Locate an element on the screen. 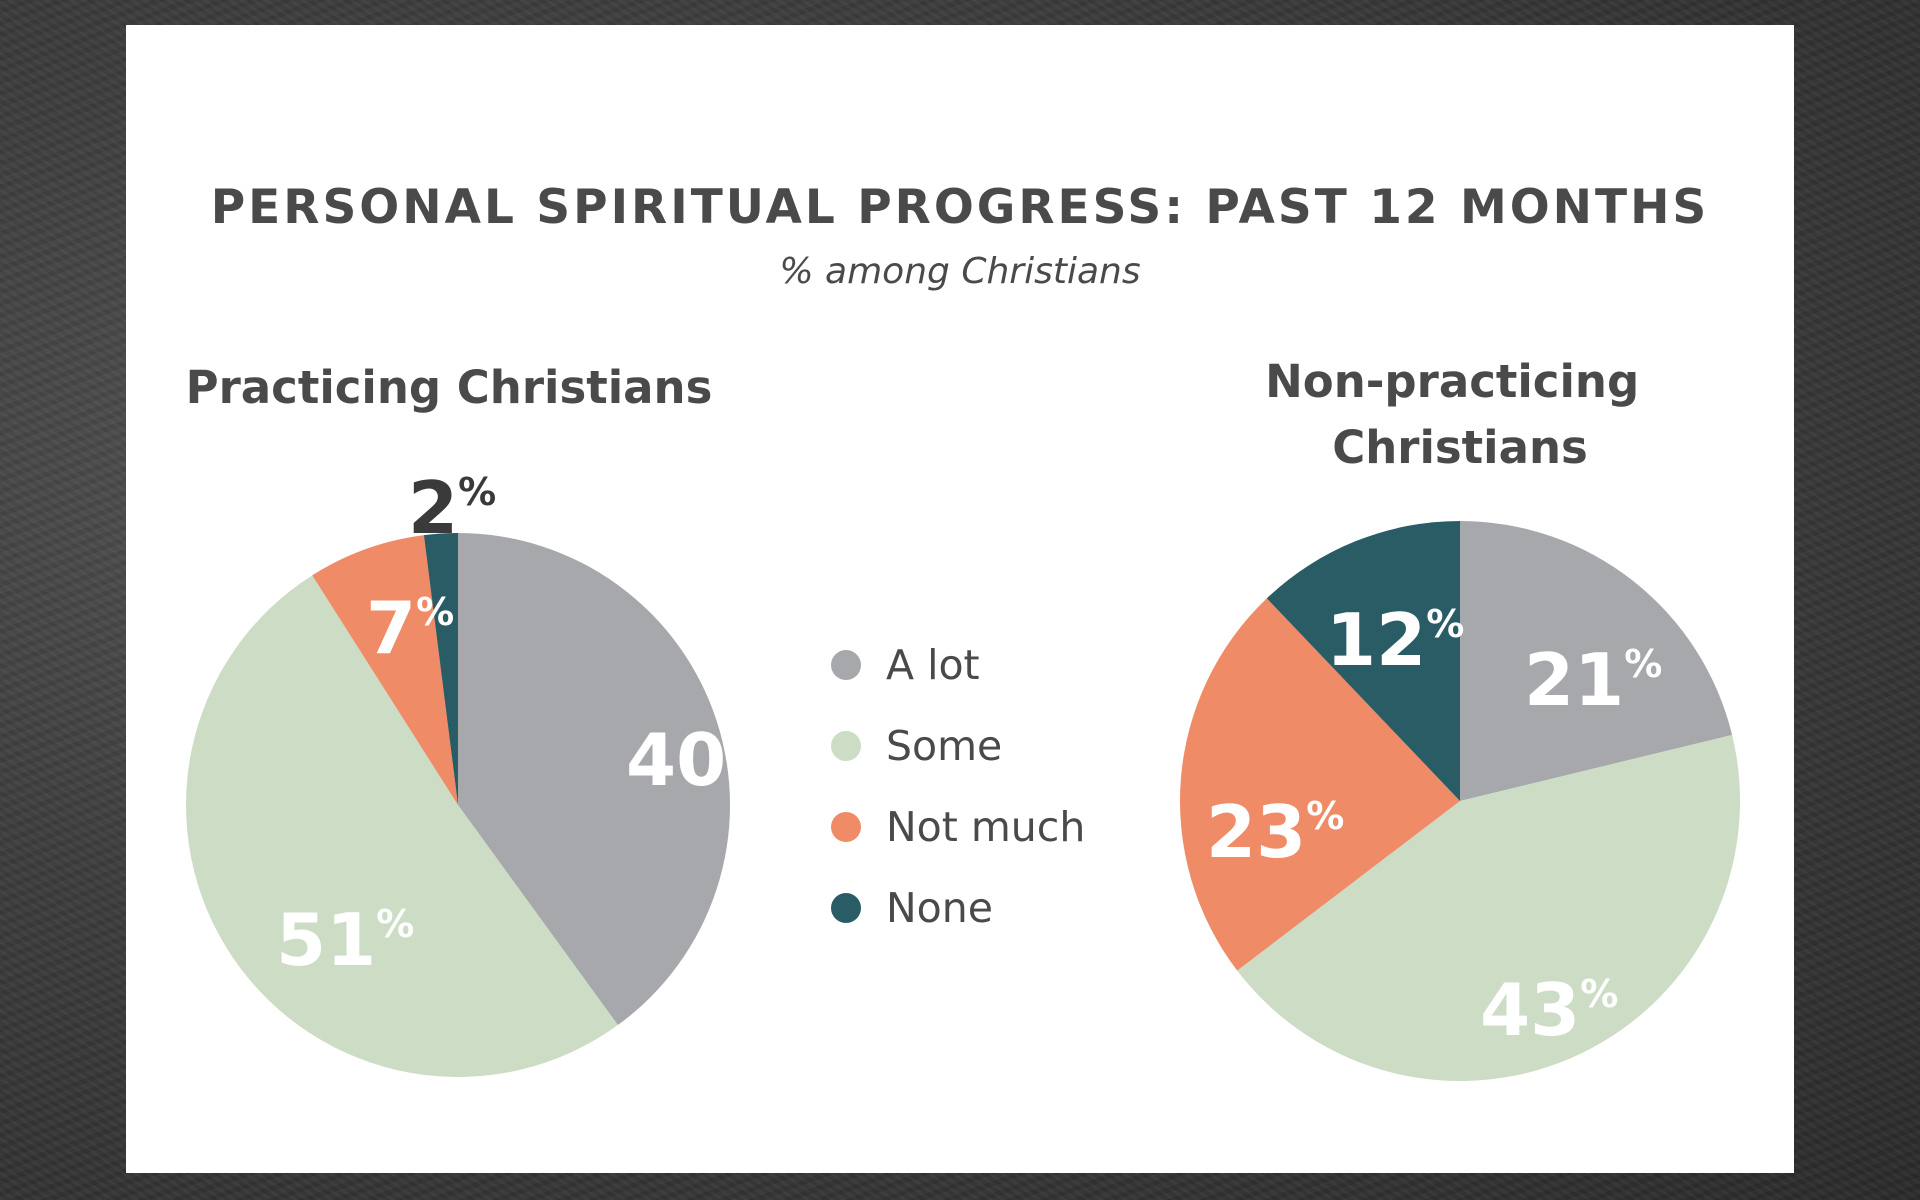 Image resolution: width=1920 pixels, height=1200 pixels. pie-label-non-practicing-some: 43% is located at coordinates (1549, 1010).